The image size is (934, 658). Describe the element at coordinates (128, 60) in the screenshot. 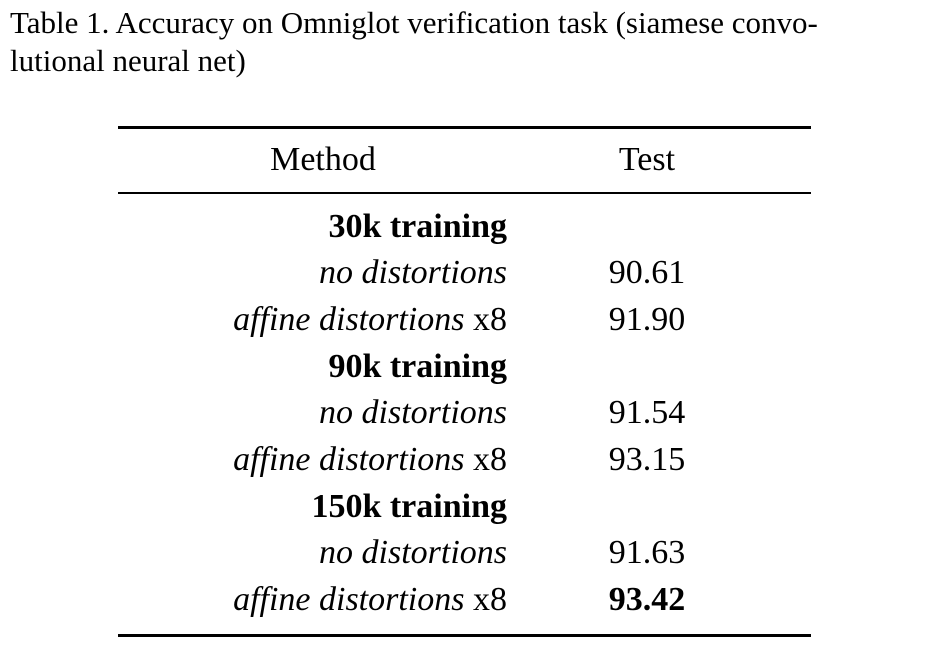

I see `caption-line-2: lutional neural net)` at that location.